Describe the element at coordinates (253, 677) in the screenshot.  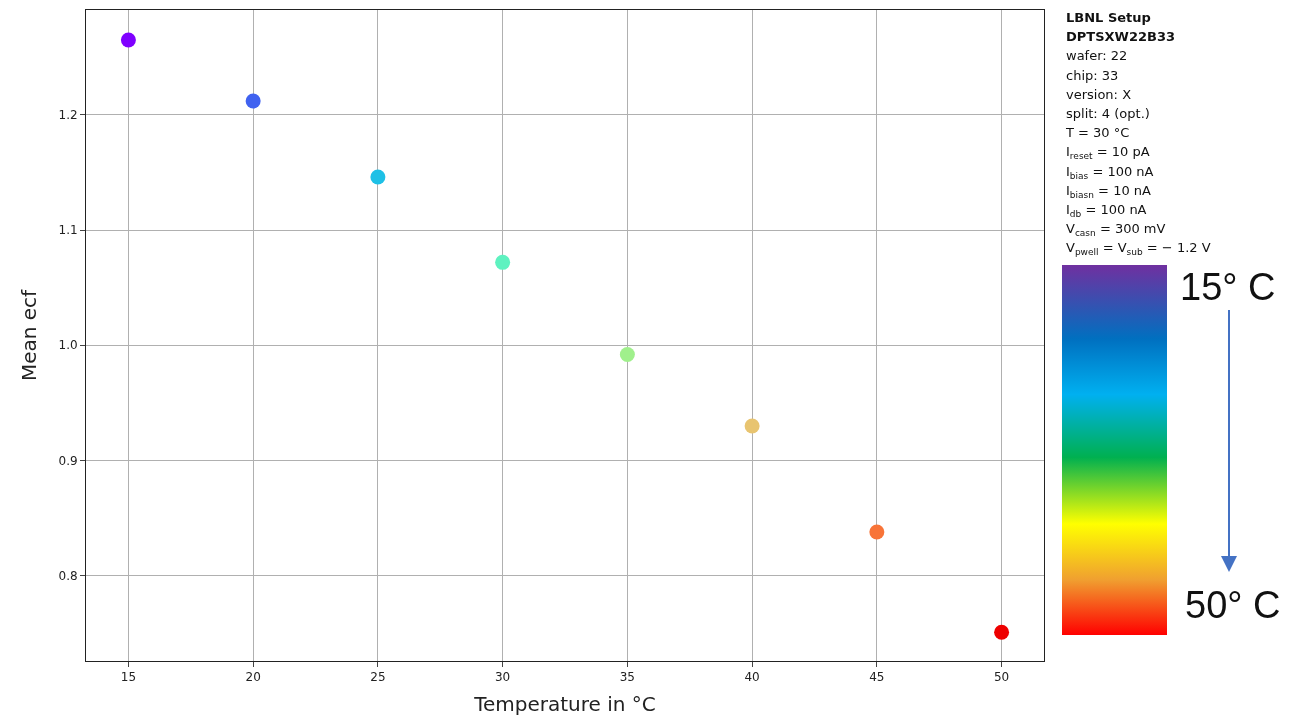
I see `x-tick-label: 20` at that location.